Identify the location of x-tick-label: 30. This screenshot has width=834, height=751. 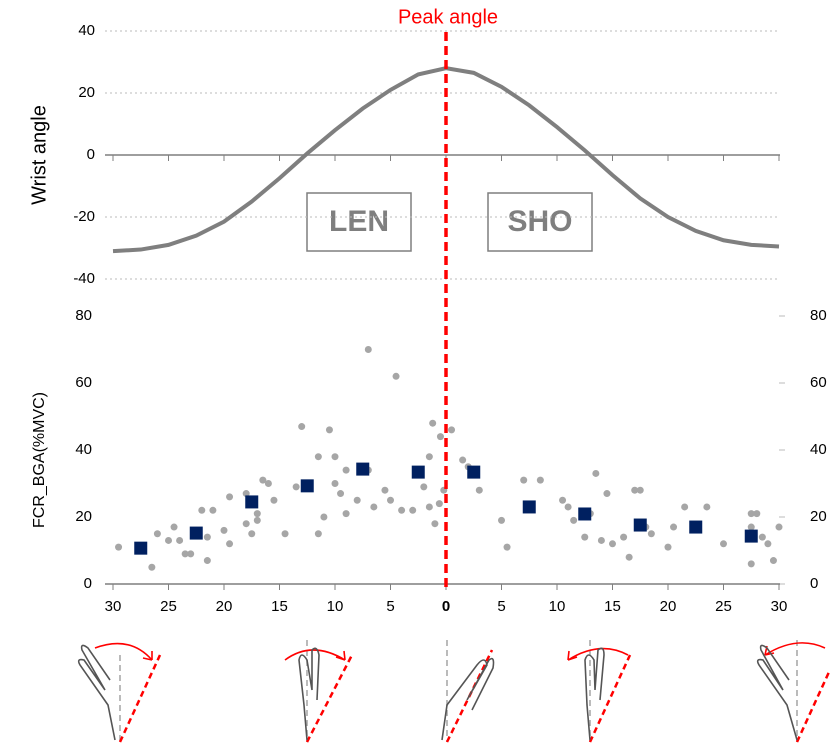
(113, 606).